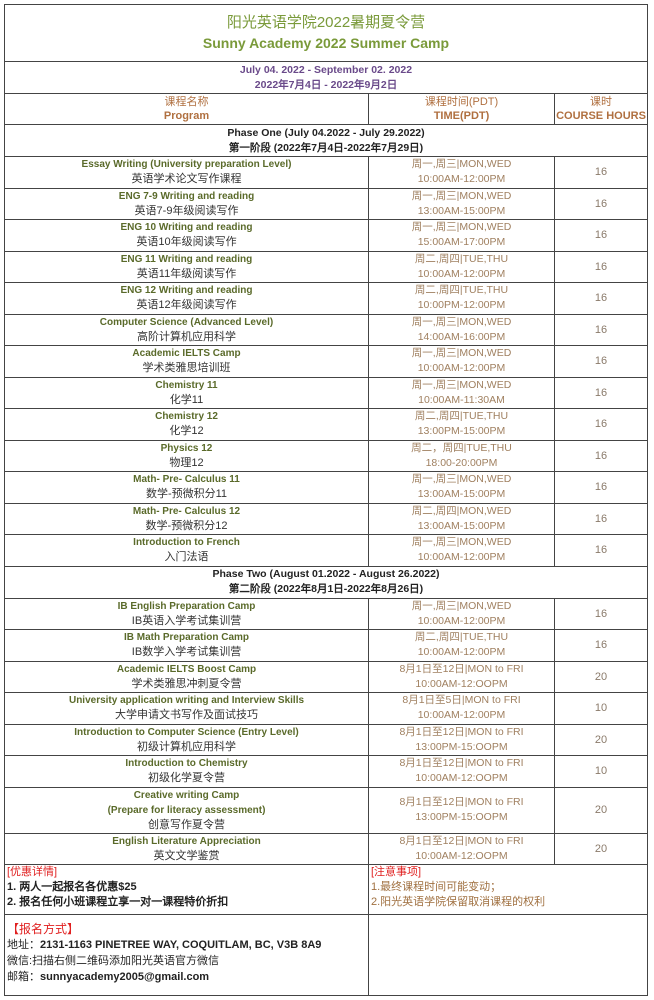 This screenshot has width=654, height=1000. Describe the element at coordinates (118, 902) in the screenshot. I see `discount-item: 2. 报名任何小班课程立享一对一课程特价折扣` at that location.